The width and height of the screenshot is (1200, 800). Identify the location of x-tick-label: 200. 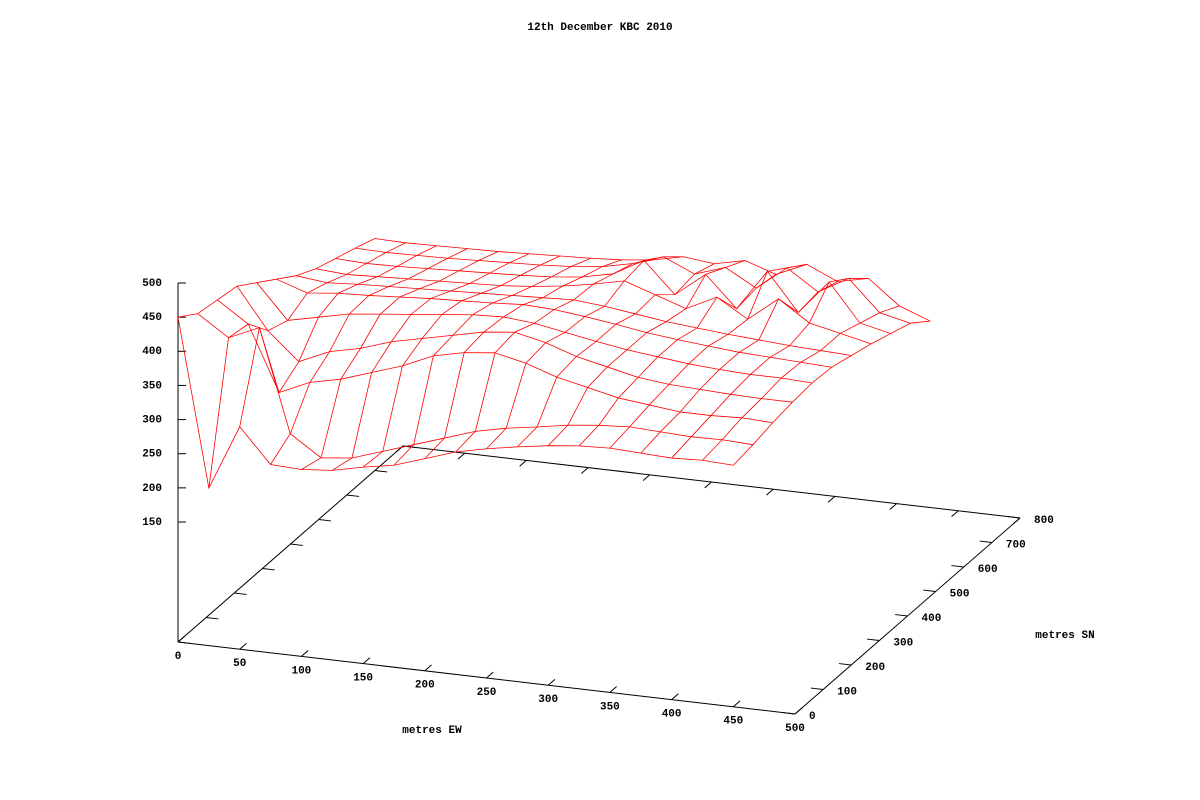
(425, 686).